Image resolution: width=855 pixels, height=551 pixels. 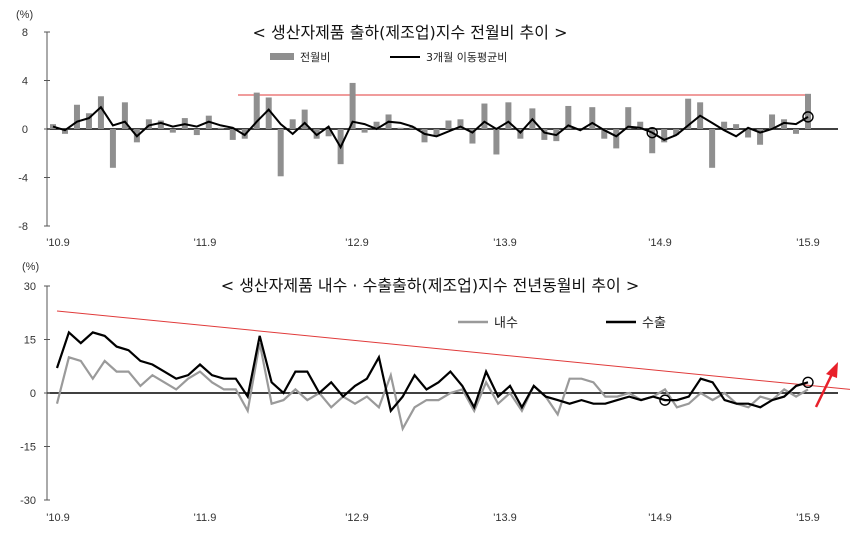 I want to click on bottom-circled-points, so click(x=736, y=391).